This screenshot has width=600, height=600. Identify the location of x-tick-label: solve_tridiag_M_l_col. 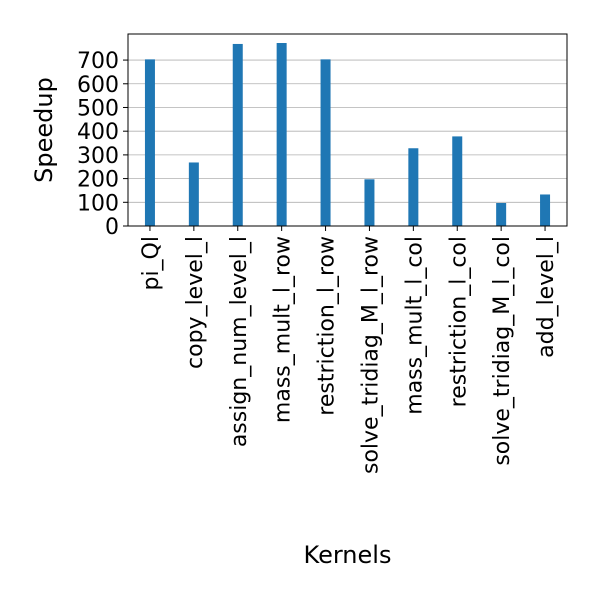
(502, 351).